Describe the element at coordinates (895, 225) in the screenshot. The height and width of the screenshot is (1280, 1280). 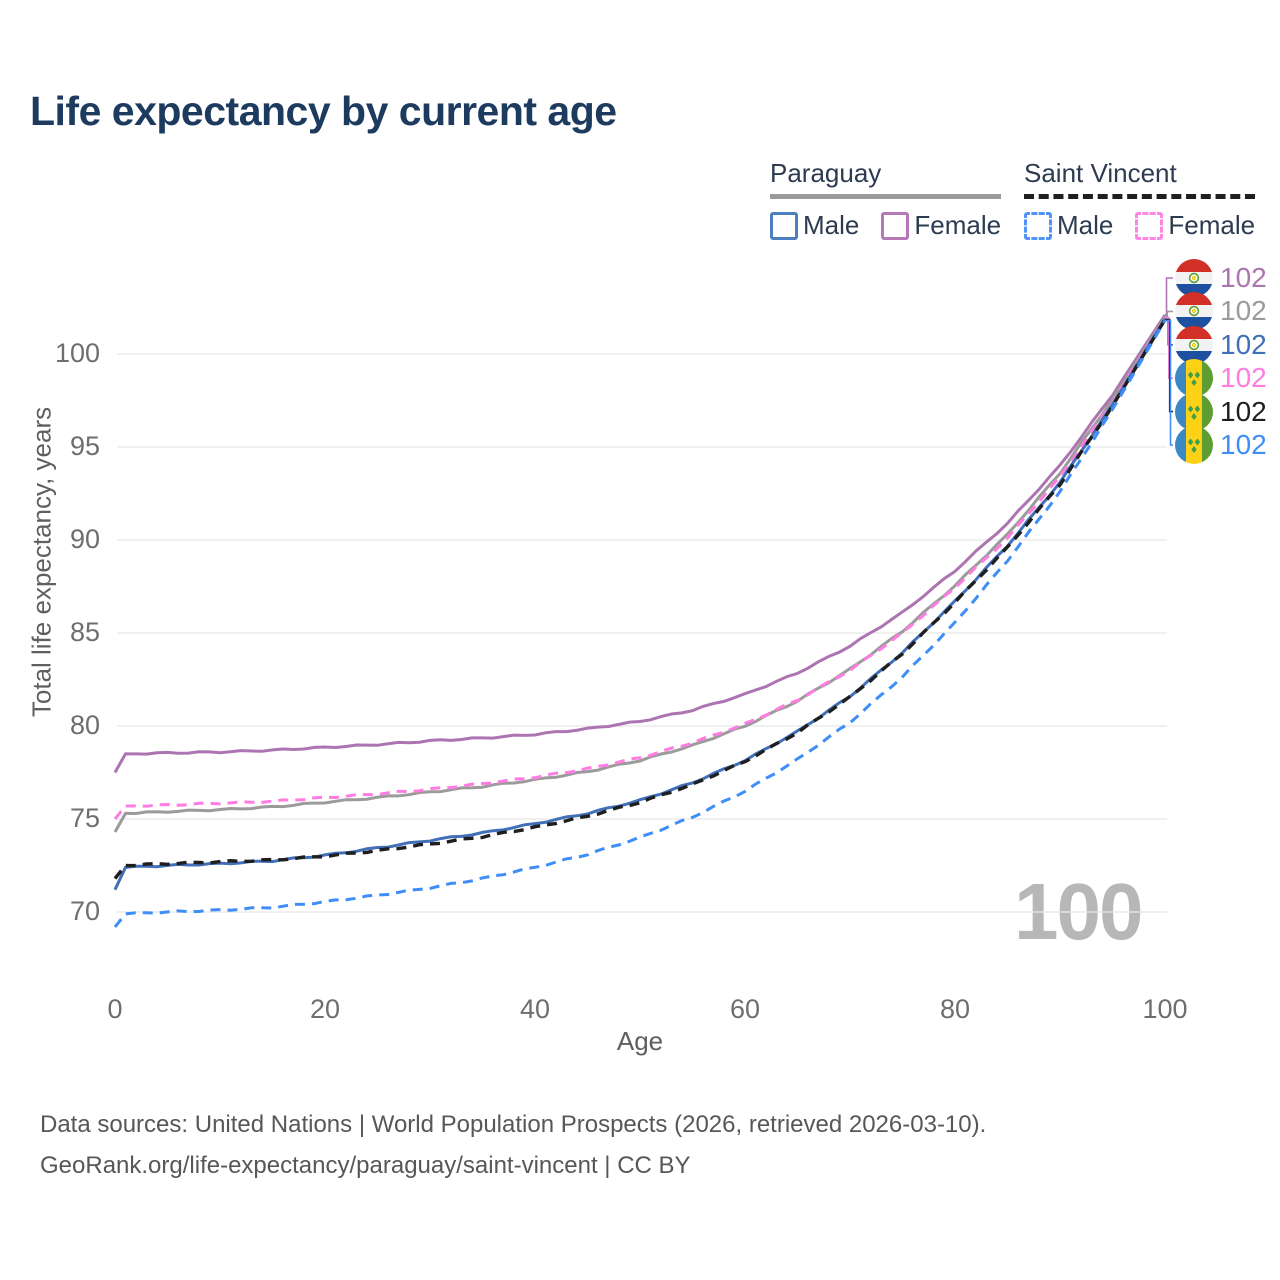
I see `paraguay-female-checkbox` at that location.